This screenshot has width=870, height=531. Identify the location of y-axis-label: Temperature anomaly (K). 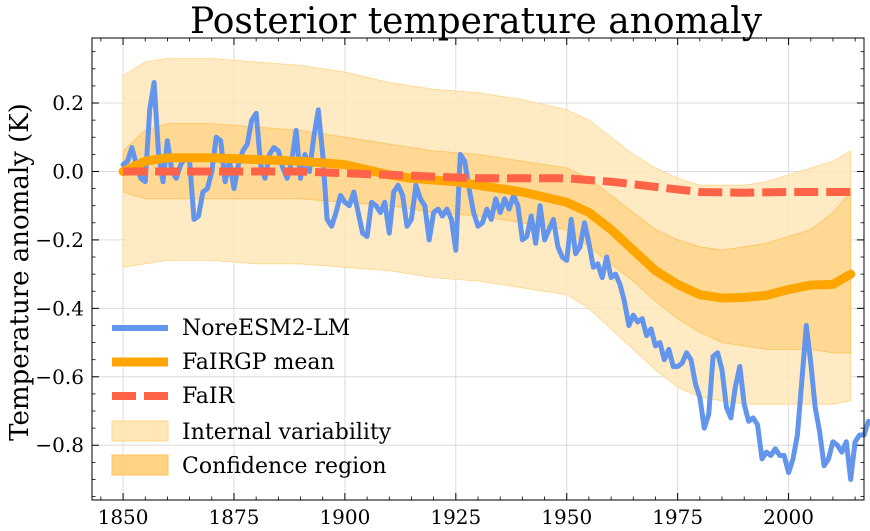
(20, 272).